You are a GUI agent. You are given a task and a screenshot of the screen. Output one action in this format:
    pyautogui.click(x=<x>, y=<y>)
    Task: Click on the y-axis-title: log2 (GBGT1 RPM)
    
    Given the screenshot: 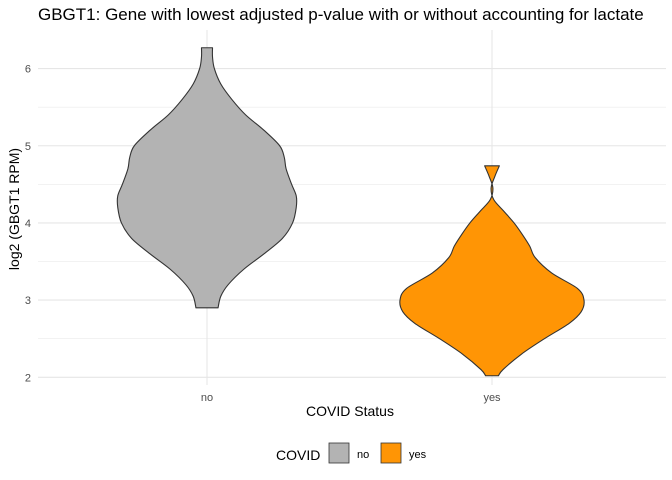 What is the action you would take?
    pyautogui.click(x=14, y=209)
    